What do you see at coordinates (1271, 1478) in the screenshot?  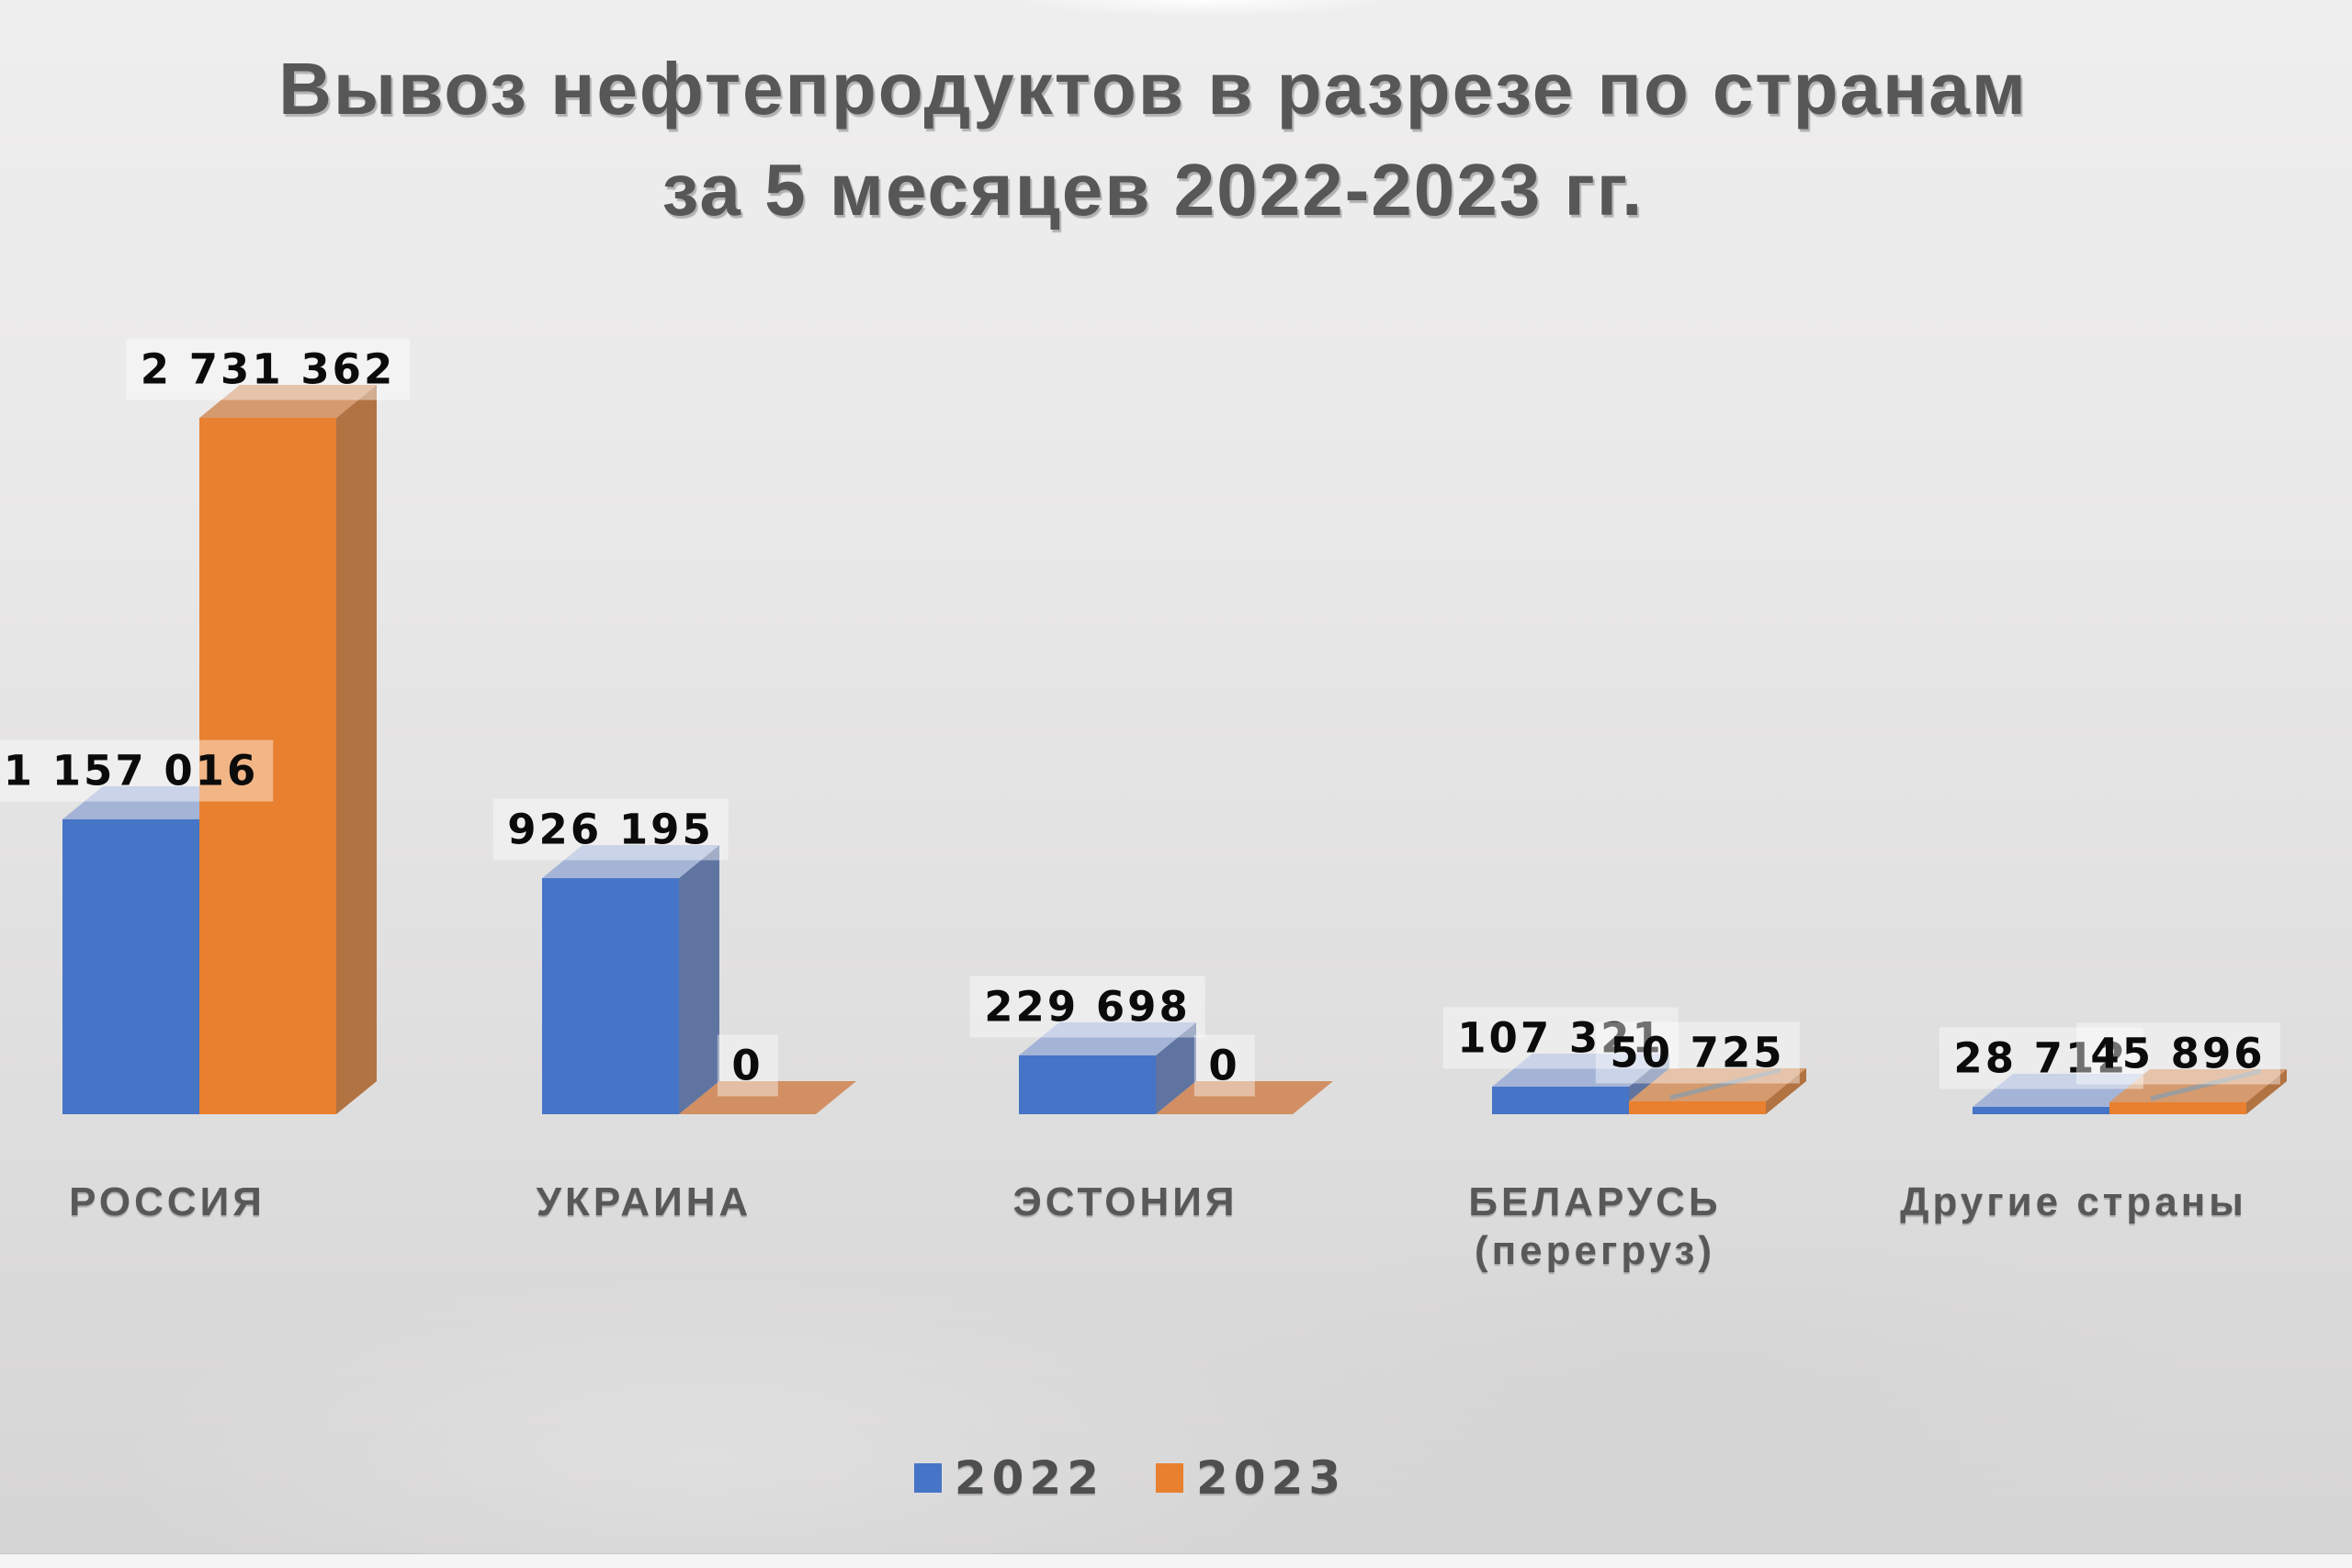 I see `legend-label-2023: 2023` at bounding box center [1271, 1478].